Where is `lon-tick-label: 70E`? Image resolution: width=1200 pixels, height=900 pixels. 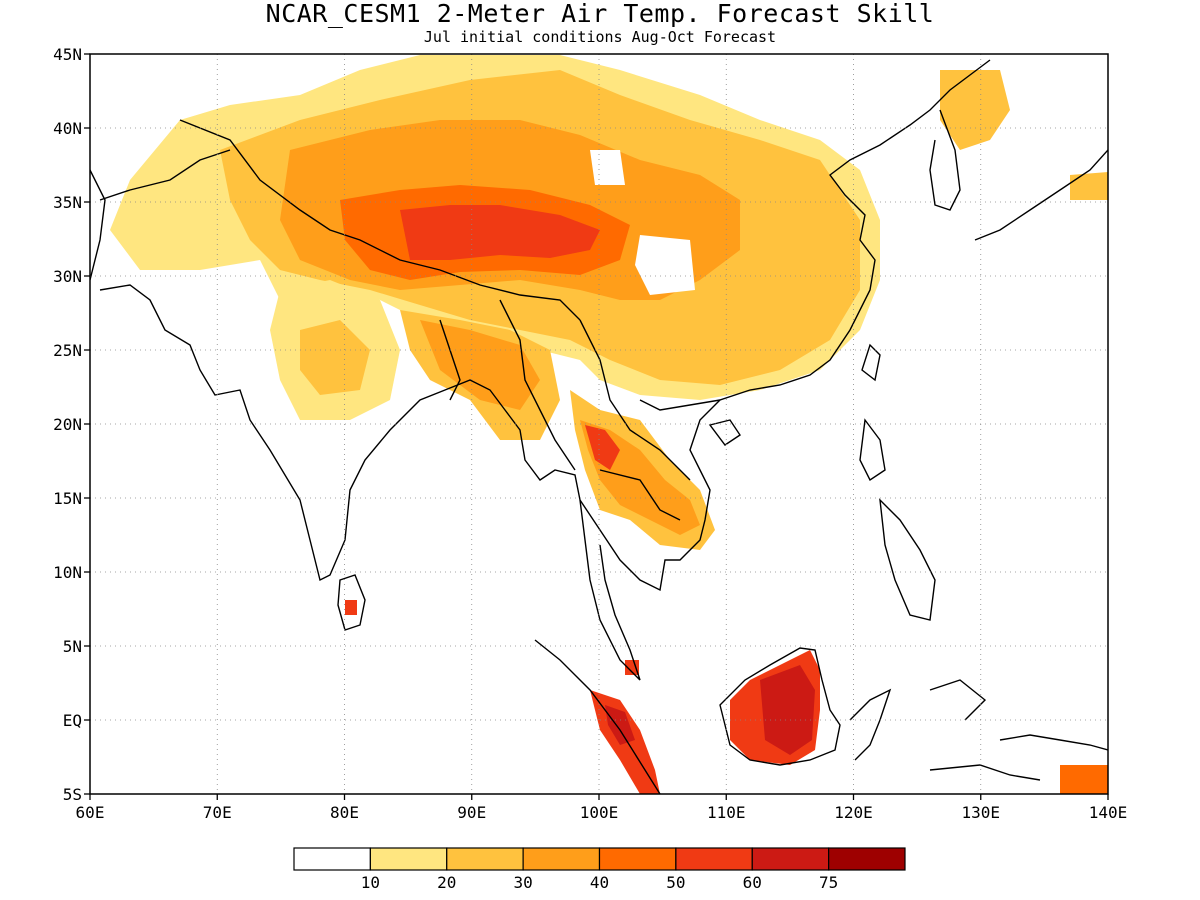
lon-tick-label: 70E is located at coordinates (217, 812).